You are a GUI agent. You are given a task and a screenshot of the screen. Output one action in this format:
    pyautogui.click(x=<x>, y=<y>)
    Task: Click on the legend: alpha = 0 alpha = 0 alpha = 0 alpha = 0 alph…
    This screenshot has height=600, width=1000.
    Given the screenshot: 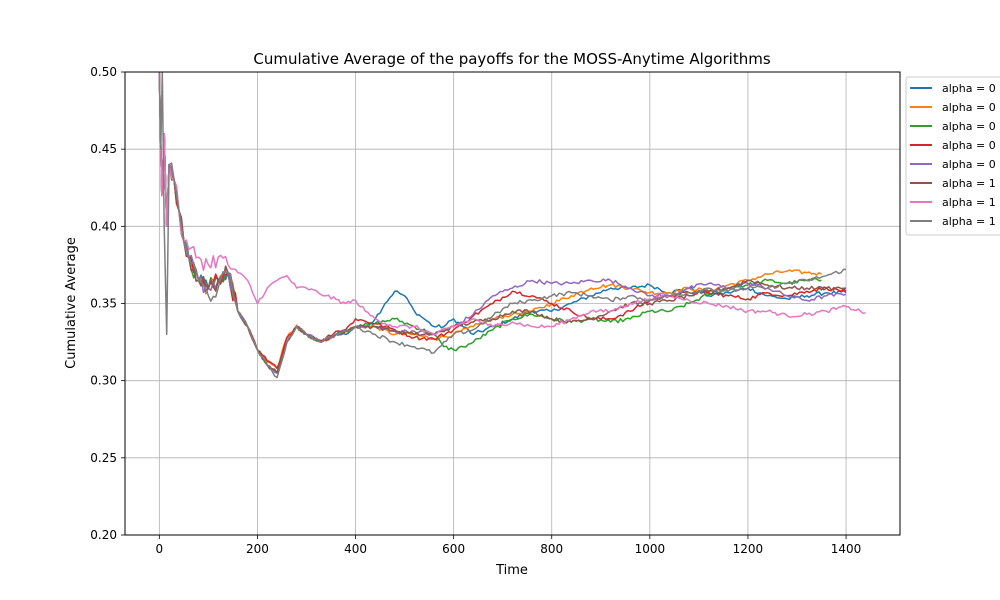 What is the action you would take?
    pyautogui.click(x=952, y=156)
    